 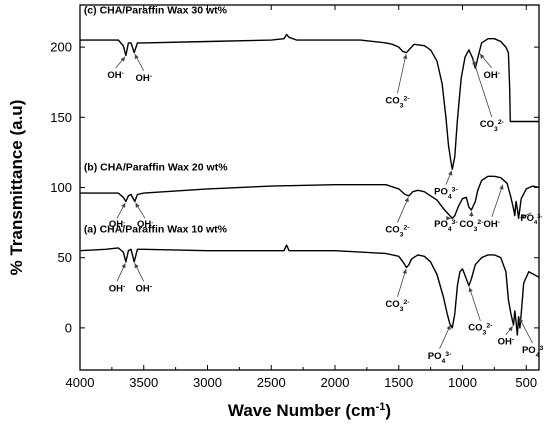 I want to click on panel-label-2: (a) CHA/Paraffin Wax 10 wt%, so click(x=156, y=229).